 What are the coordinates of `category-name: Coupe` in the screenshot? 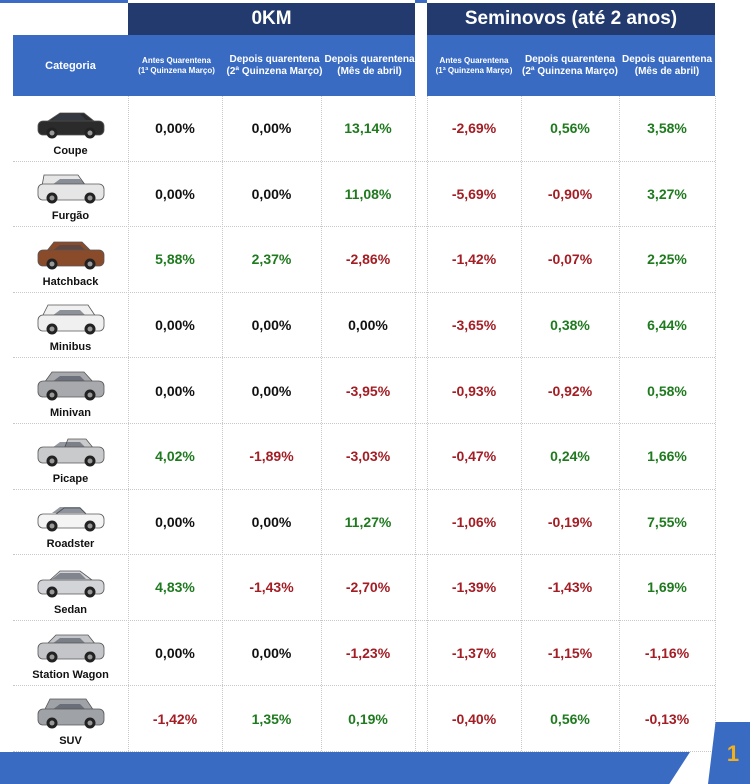 It's located at (70, 151).